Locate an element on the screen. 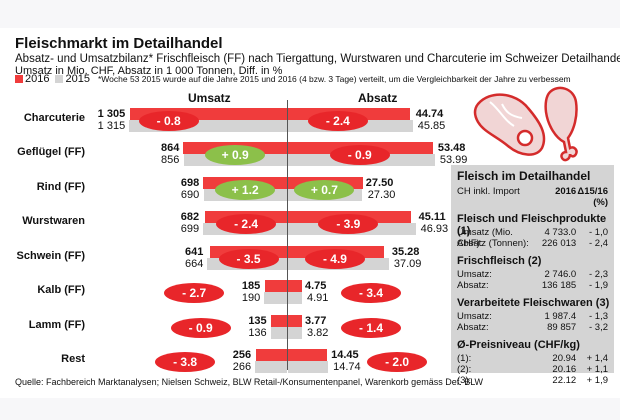 The width and height of the screenshot is (620, 420). info-box-row: (3): 22.12 + 1,9 is located at coordinates (532, 380).